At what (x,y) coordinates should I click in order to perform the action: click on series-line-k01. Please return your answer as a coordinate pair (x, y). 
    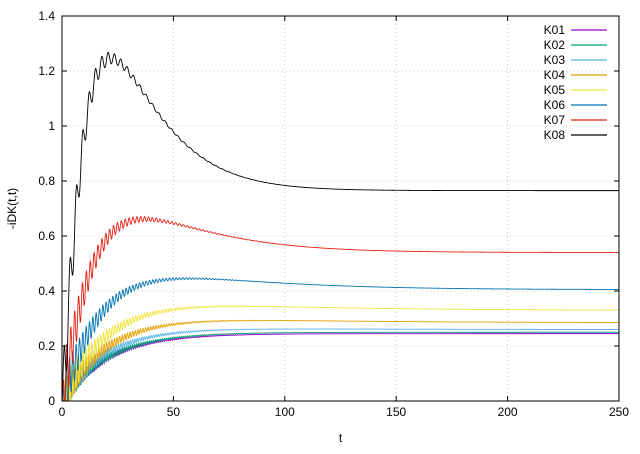
    Looking at the image, I should click on (340, 367).